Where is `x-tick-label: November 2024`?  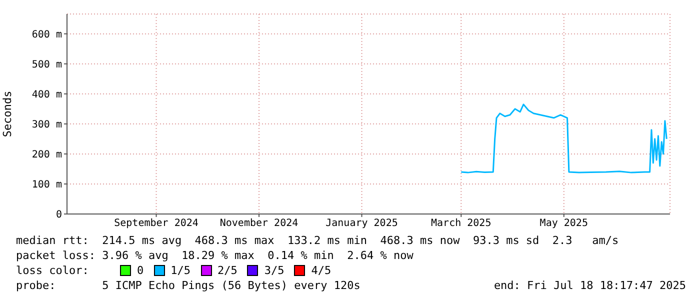
x-tick-label: November 2024 is located at coordinates (259, 224).